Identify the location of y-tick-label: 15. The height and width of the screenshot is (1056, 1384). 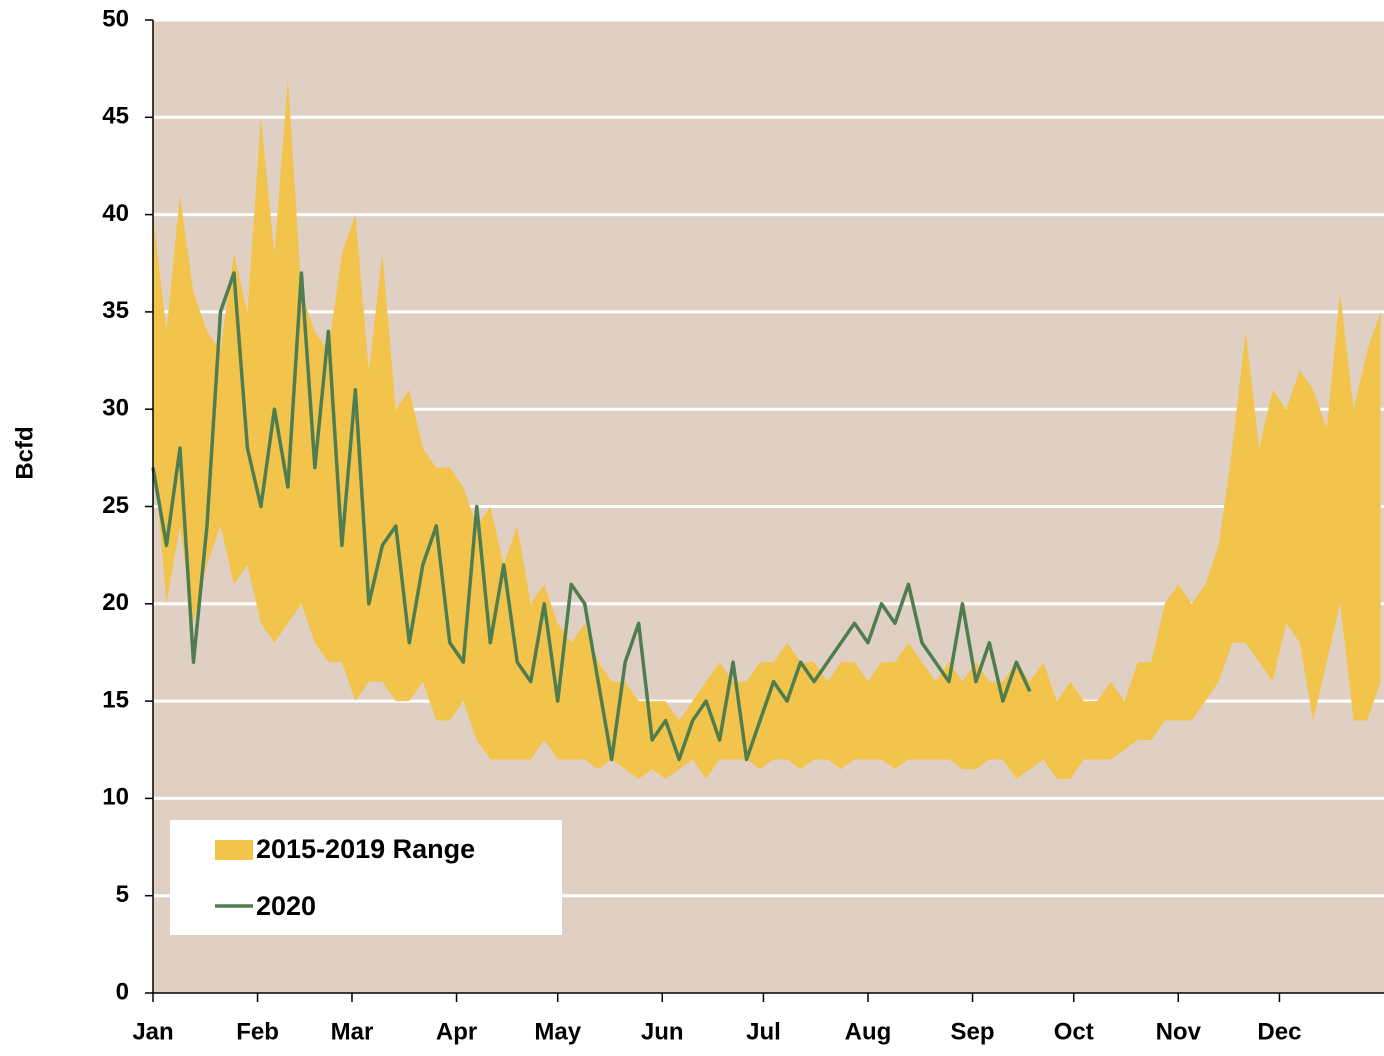
(115, 699).